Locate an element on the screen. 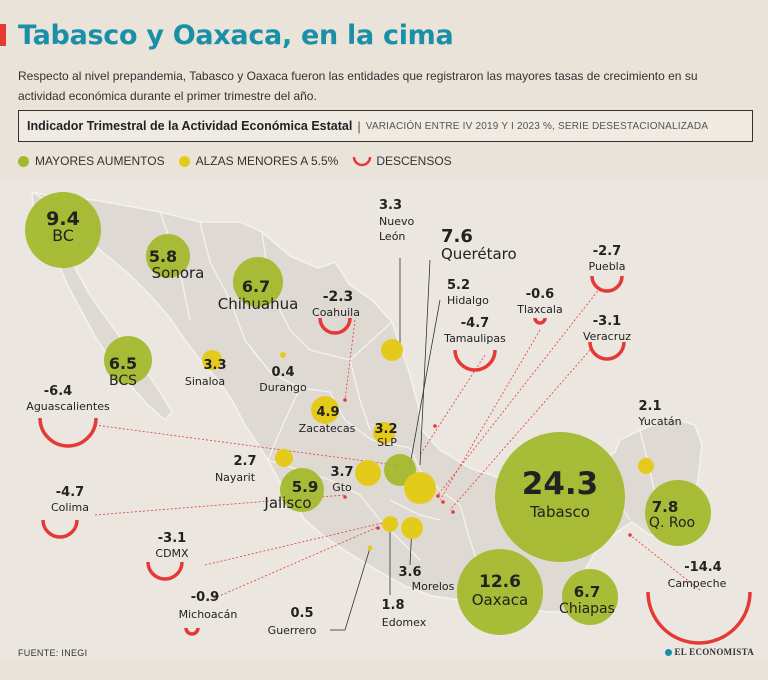  bubble-oaxaca is located at coordinates (500, 592).